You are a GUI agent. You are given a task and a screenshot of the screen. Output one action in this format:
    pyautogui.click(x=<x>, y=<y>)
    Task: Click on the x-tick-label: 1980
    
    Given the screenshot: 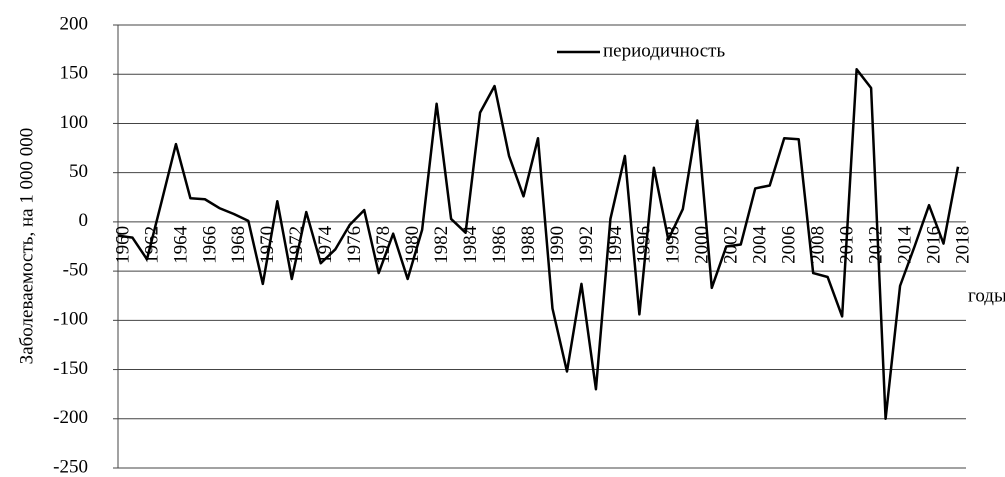 What is the action you would take?
    pyautogui.click(x=412, y=245)
    